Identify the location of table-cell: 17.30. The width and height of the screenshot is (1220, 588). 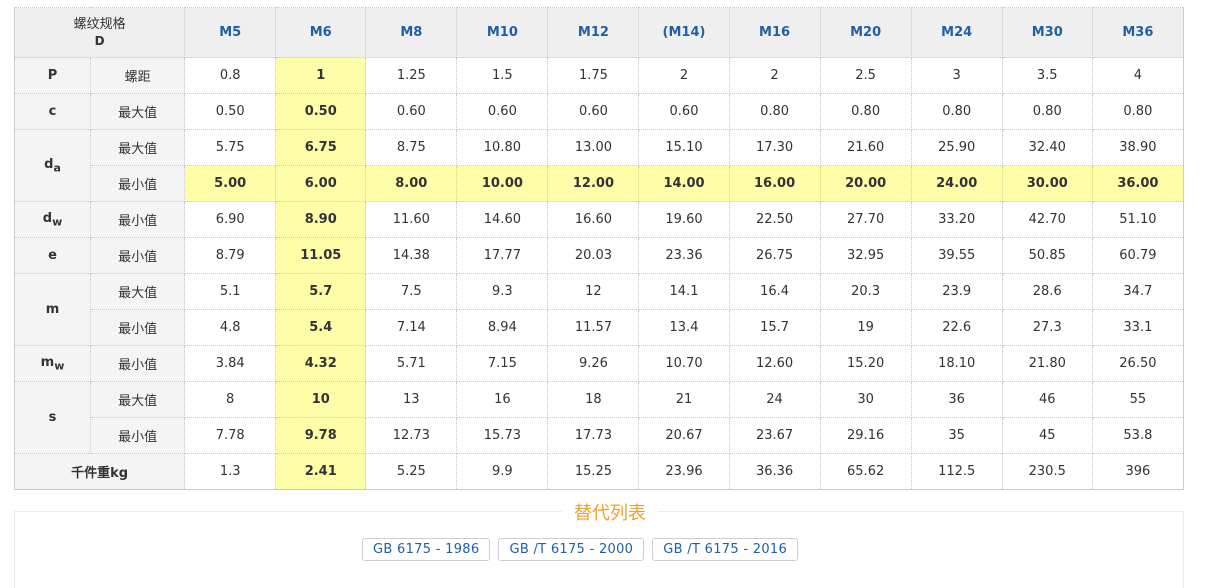
(774, 147).